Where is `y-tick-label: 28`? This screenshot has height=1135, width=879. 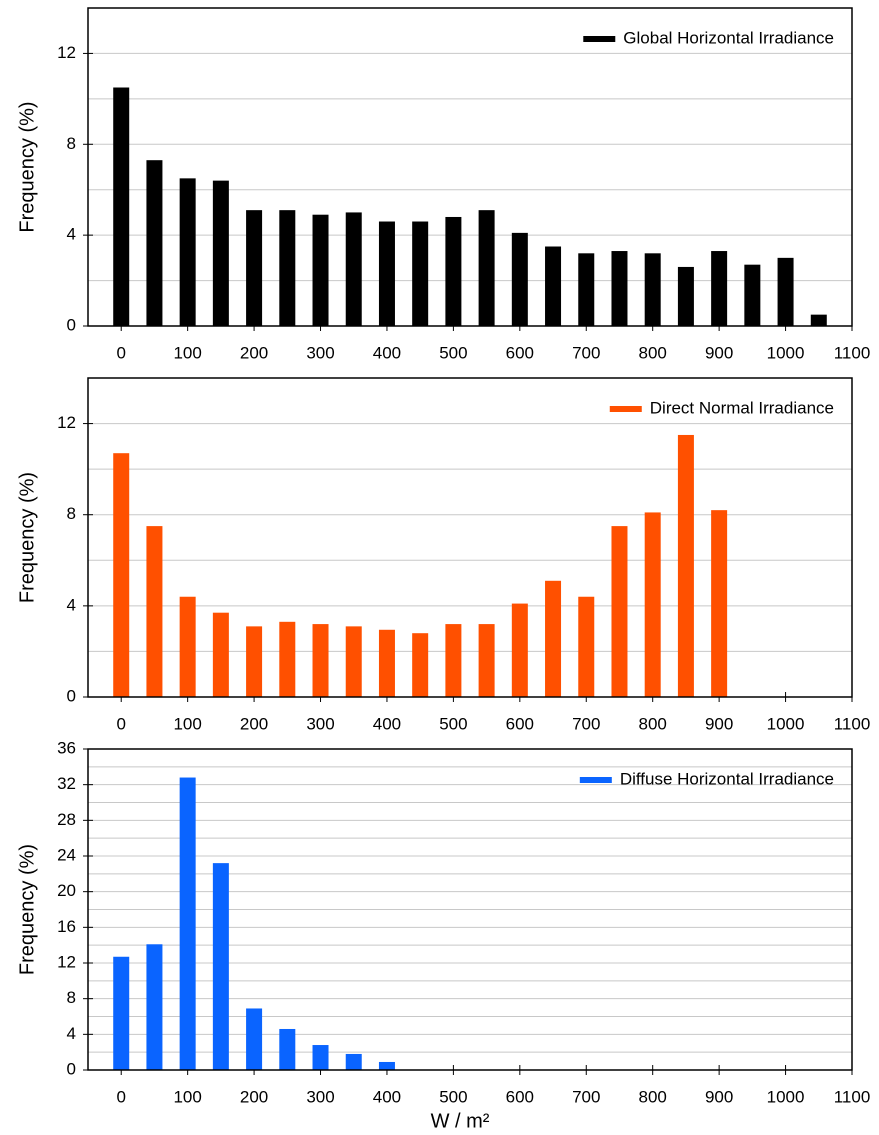 y-tick-label: 28 is located at coordinates (66, 819).